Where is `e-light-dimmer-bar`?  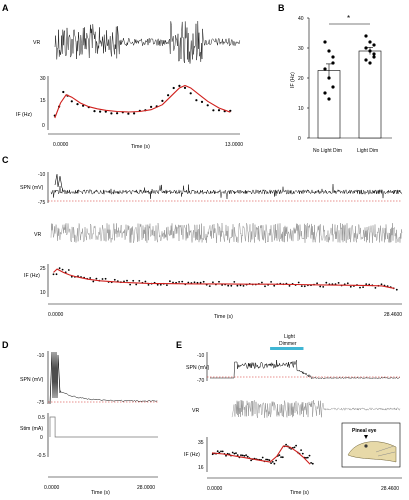
e-light-dimmer-bar is located at coordinates (287, 348).